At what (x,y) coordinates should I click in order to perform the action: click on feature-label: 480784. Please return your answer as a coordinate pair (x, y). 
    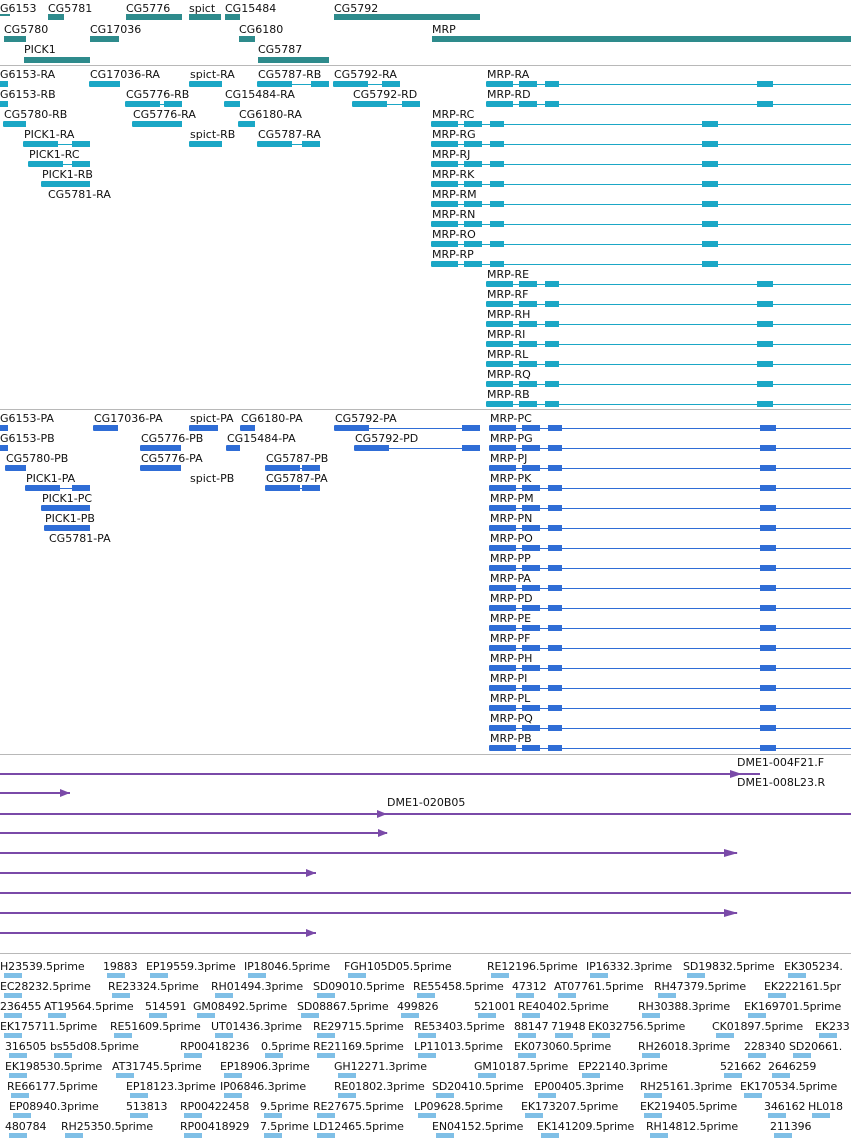
    Looking at the image, I should click on (26, 1126).